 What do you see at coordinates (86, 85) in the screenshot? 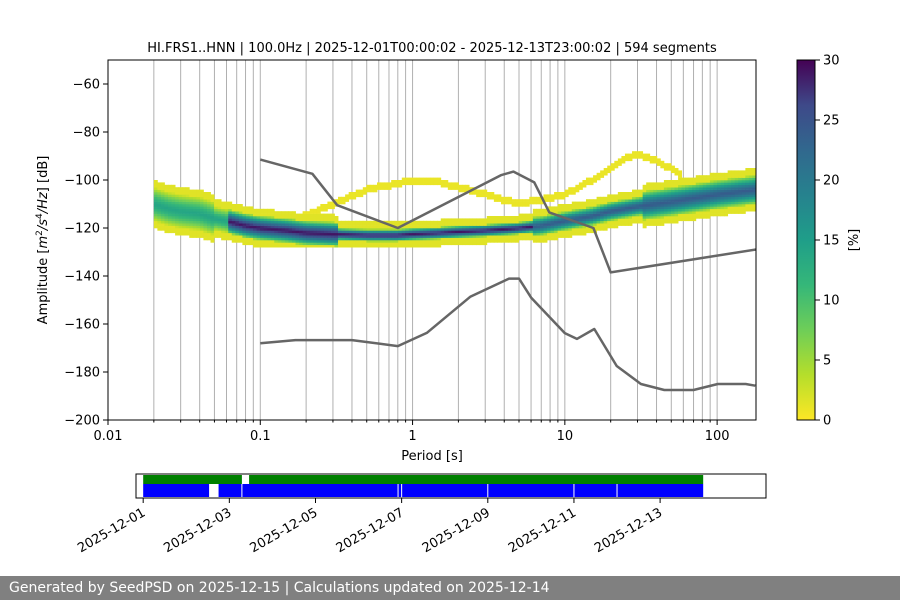
I see `y-tick-label: −60` at bounding box center [86, 85].